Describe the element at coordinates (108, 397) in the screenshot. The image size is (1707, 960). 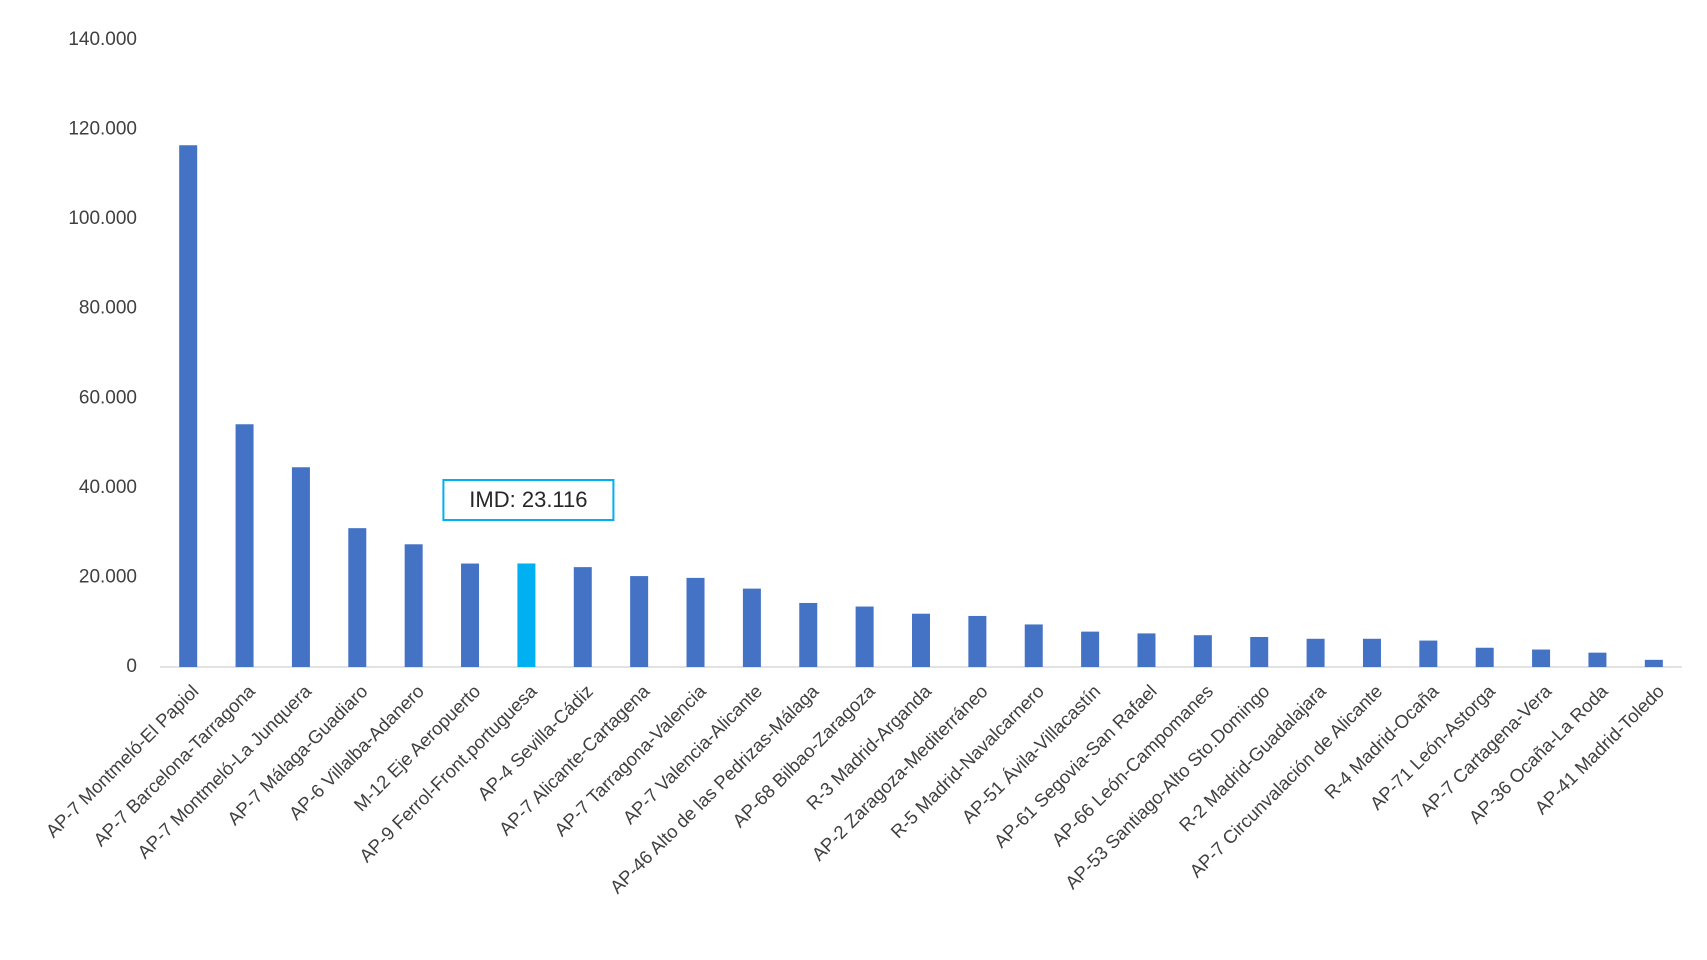
I see `y-tick-label: 60.000` at that location.